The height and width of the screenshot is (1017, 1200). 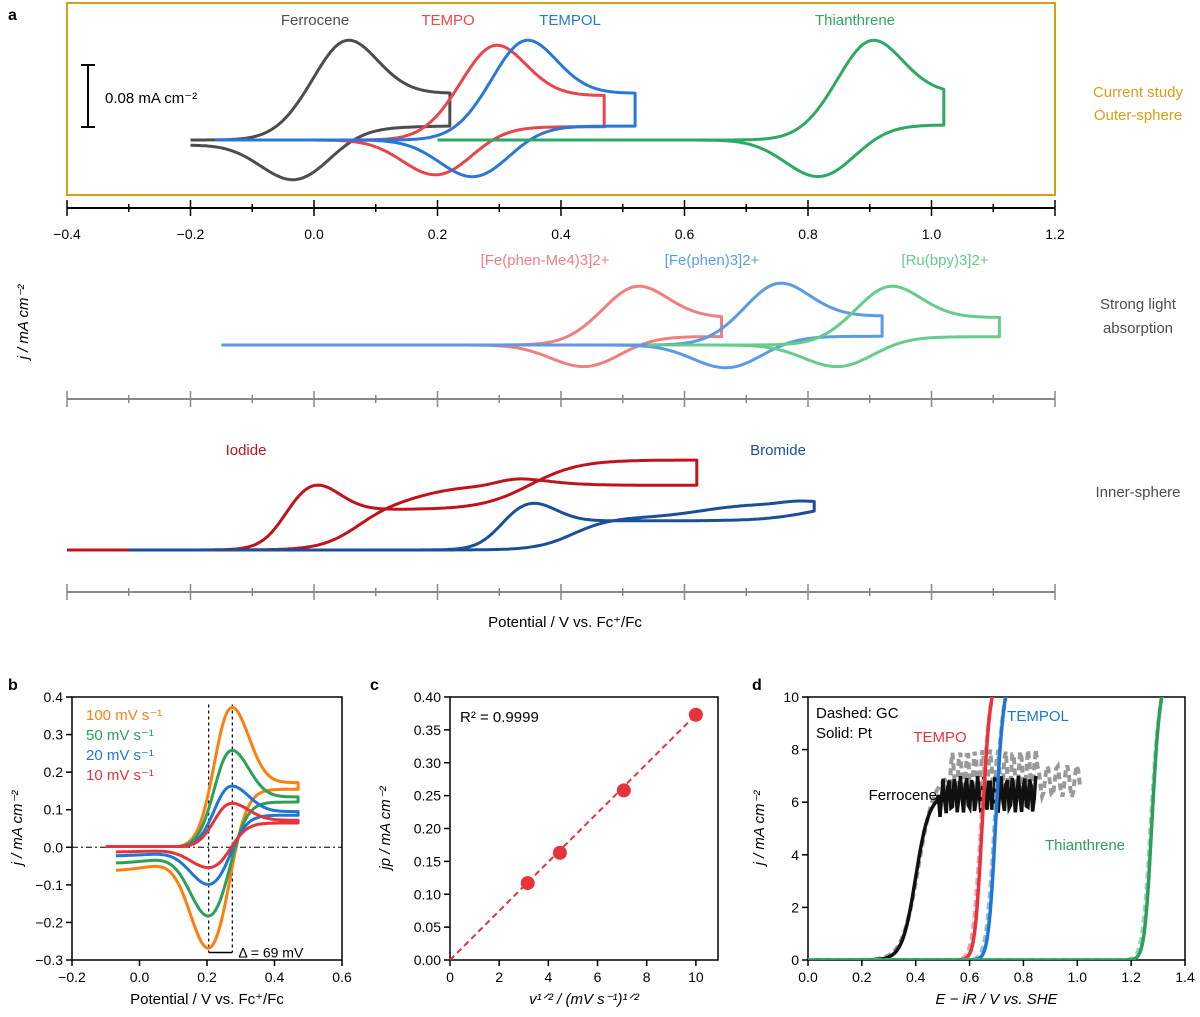 I want to click on panel-b-ytick-label: 0.1, so click(x=54, y=810).